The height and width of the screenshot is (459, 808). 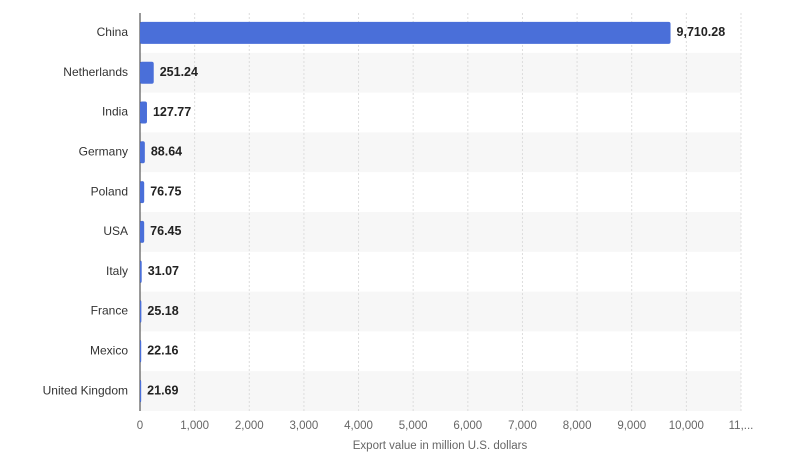 What do you see at coordinates (413, 426) in the screenshot?
I see `x-tick-label: 5,000` at bounding box center [413, 426].